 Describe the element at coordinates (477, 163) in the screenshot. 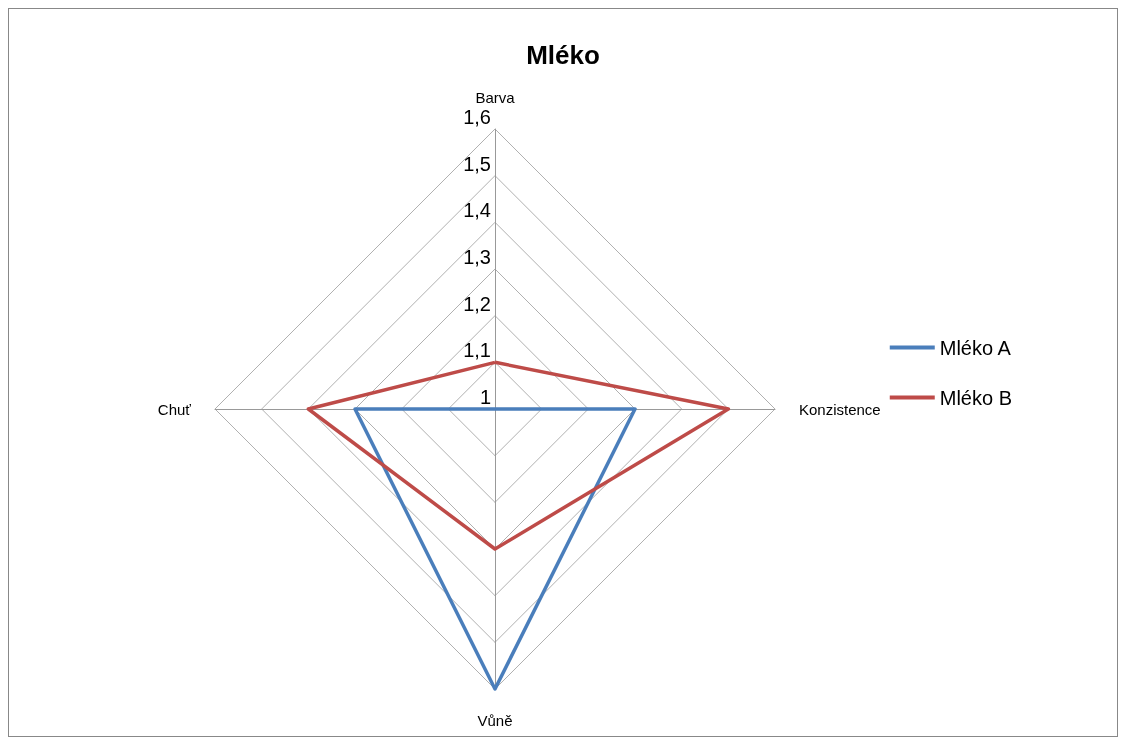

I see `y-tick-label: 1,5` at that location.